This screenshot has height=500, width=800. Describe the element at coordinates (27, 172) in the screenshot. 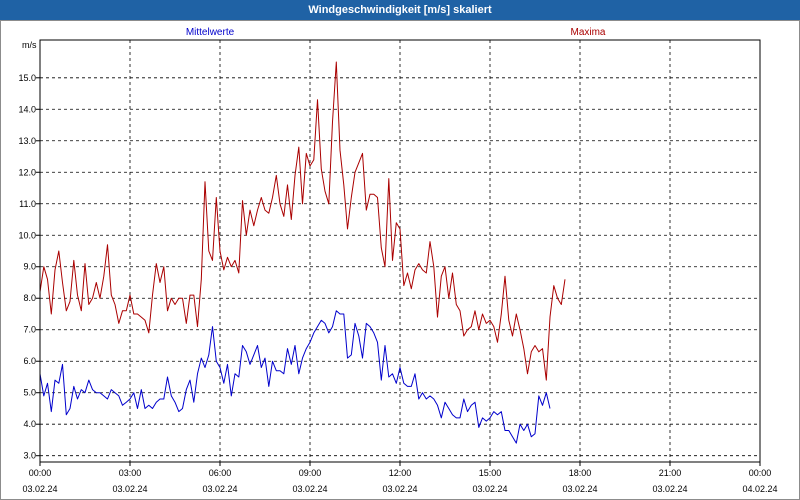

I see `y-tick-label: 12.0` at that location.